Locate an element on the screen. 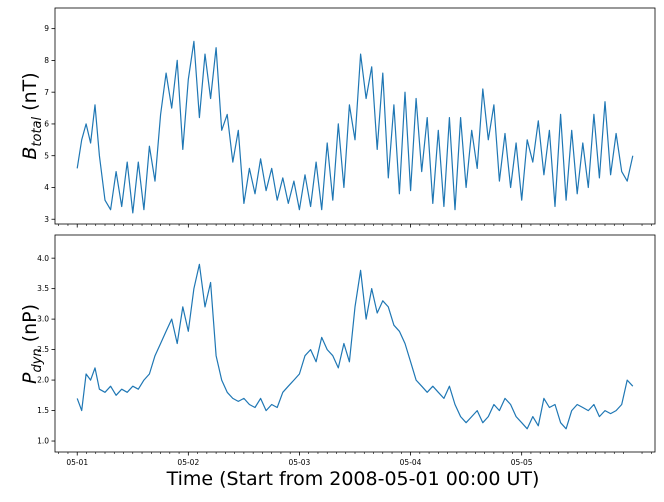  xtick-label: 05-01 is located at coordinates (77, 462).